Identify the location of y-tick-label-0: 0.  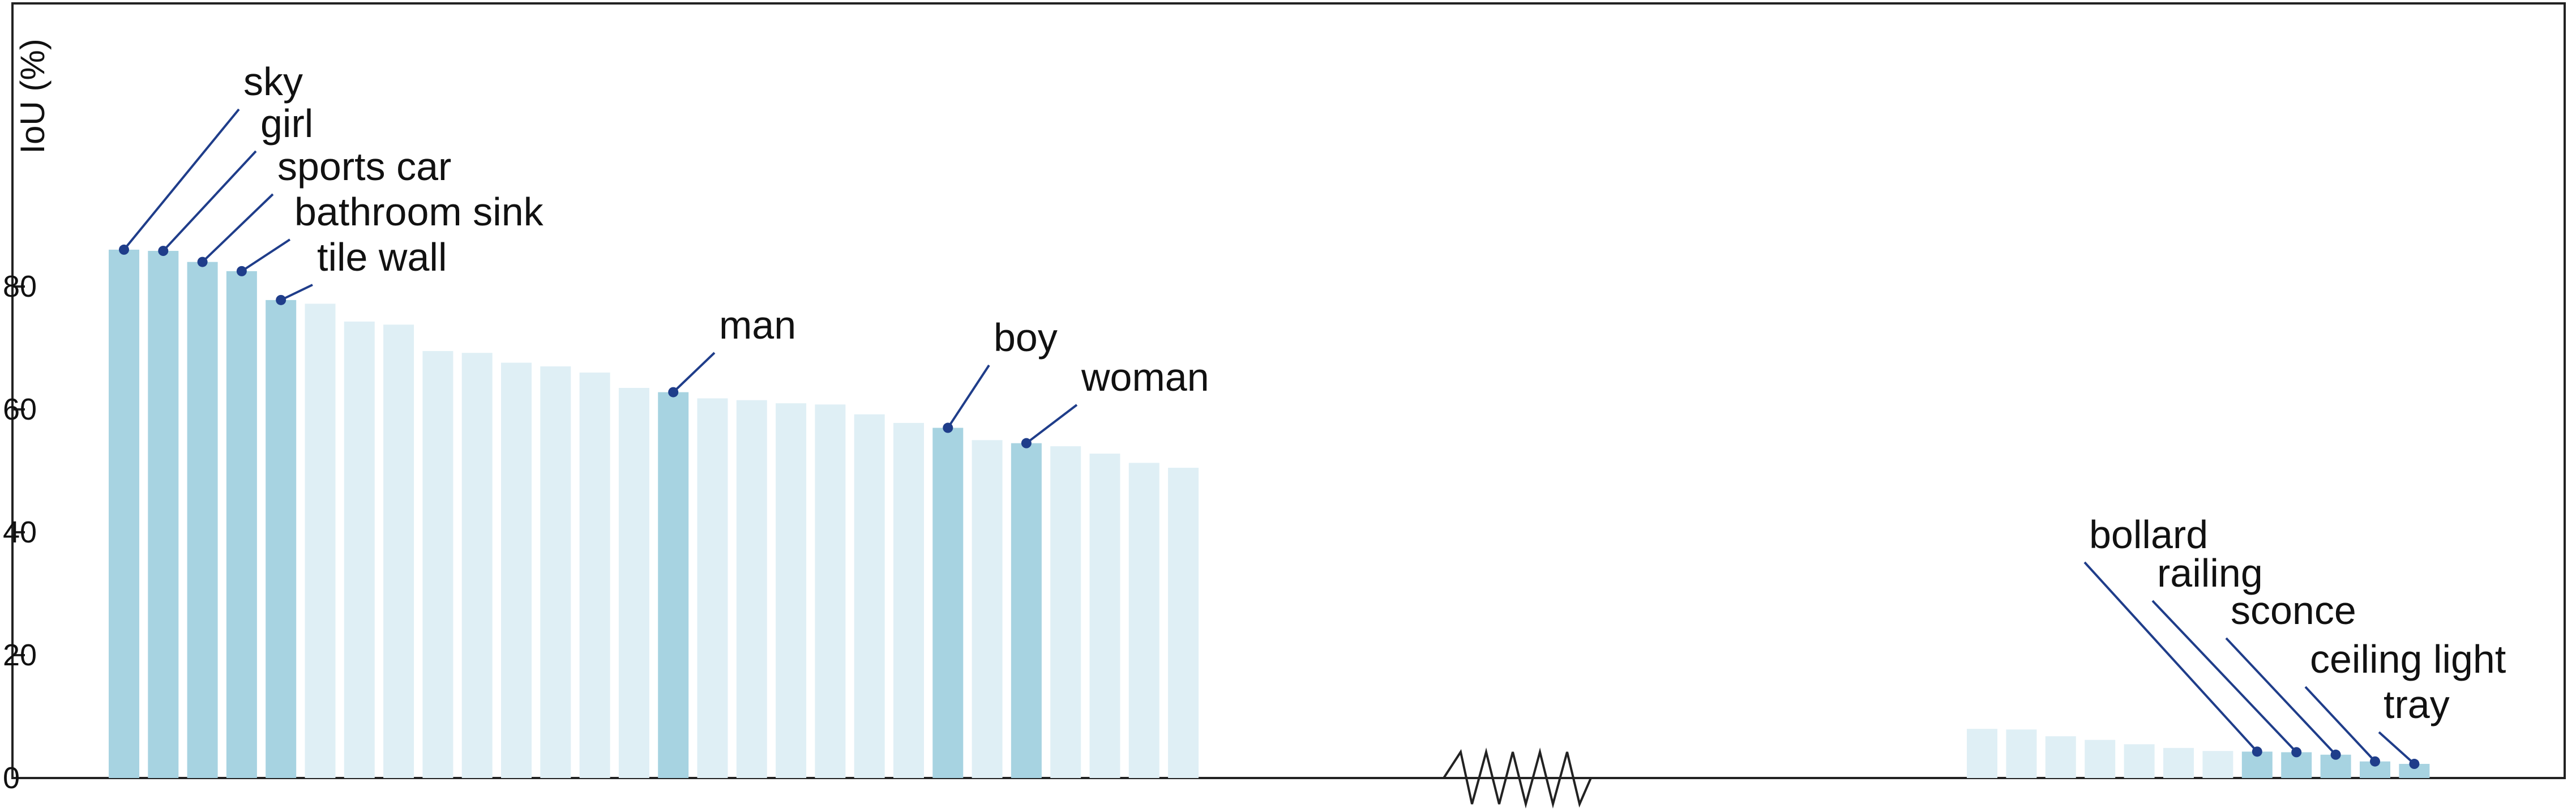
(11, 778).